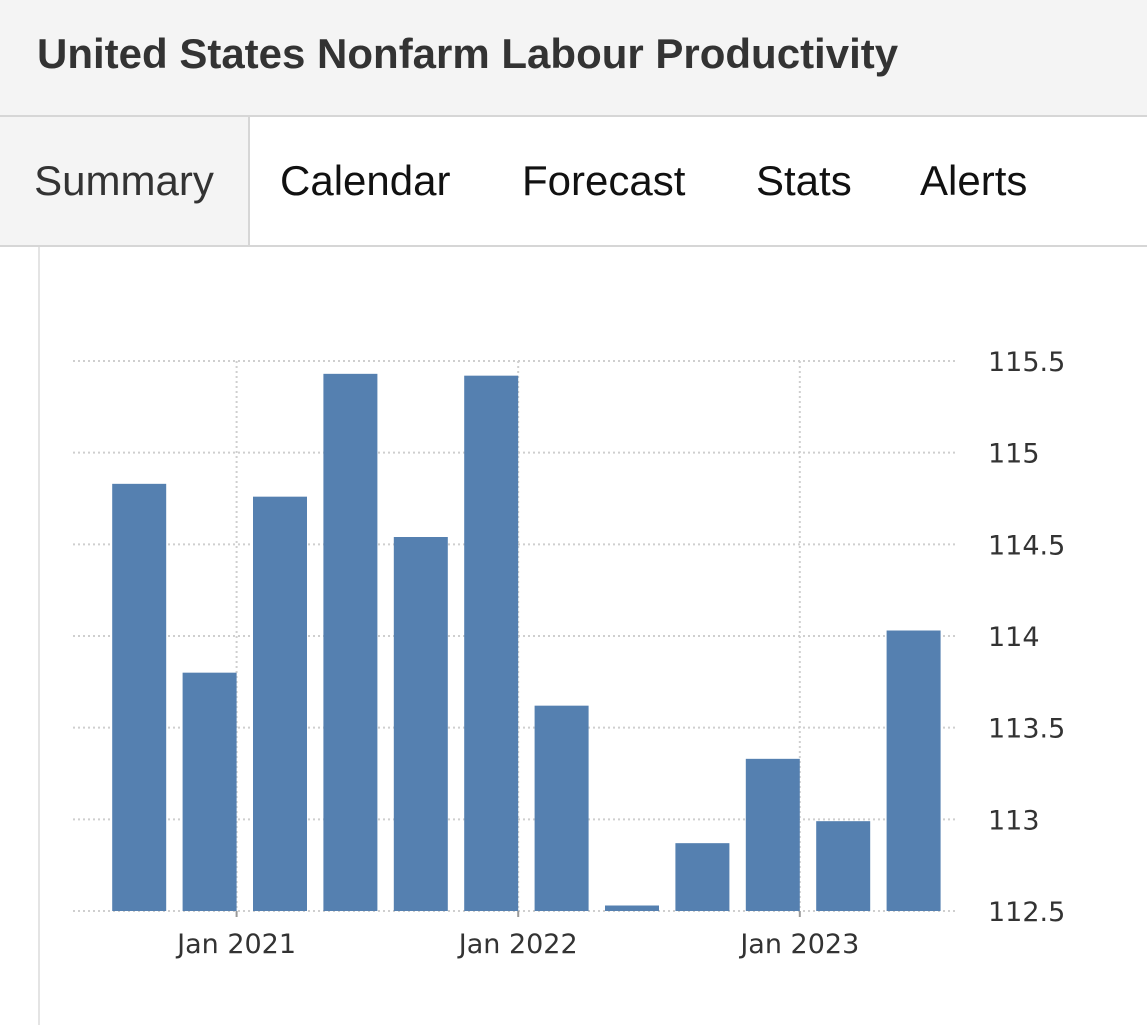  Describe the element at coordinates (604, 180) in the screenshot. I see `tab-forecast: Forecast` at that location.